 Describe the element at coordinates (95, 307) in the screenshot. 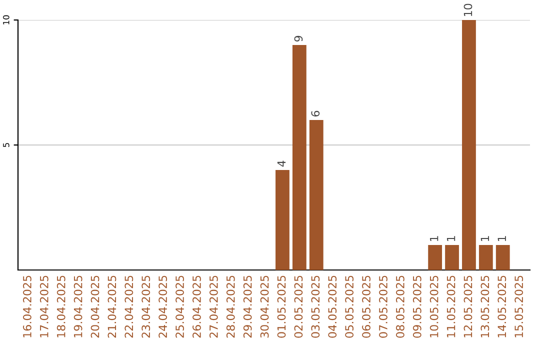

I see `x-tick-label: 20.04.2025` at that location.